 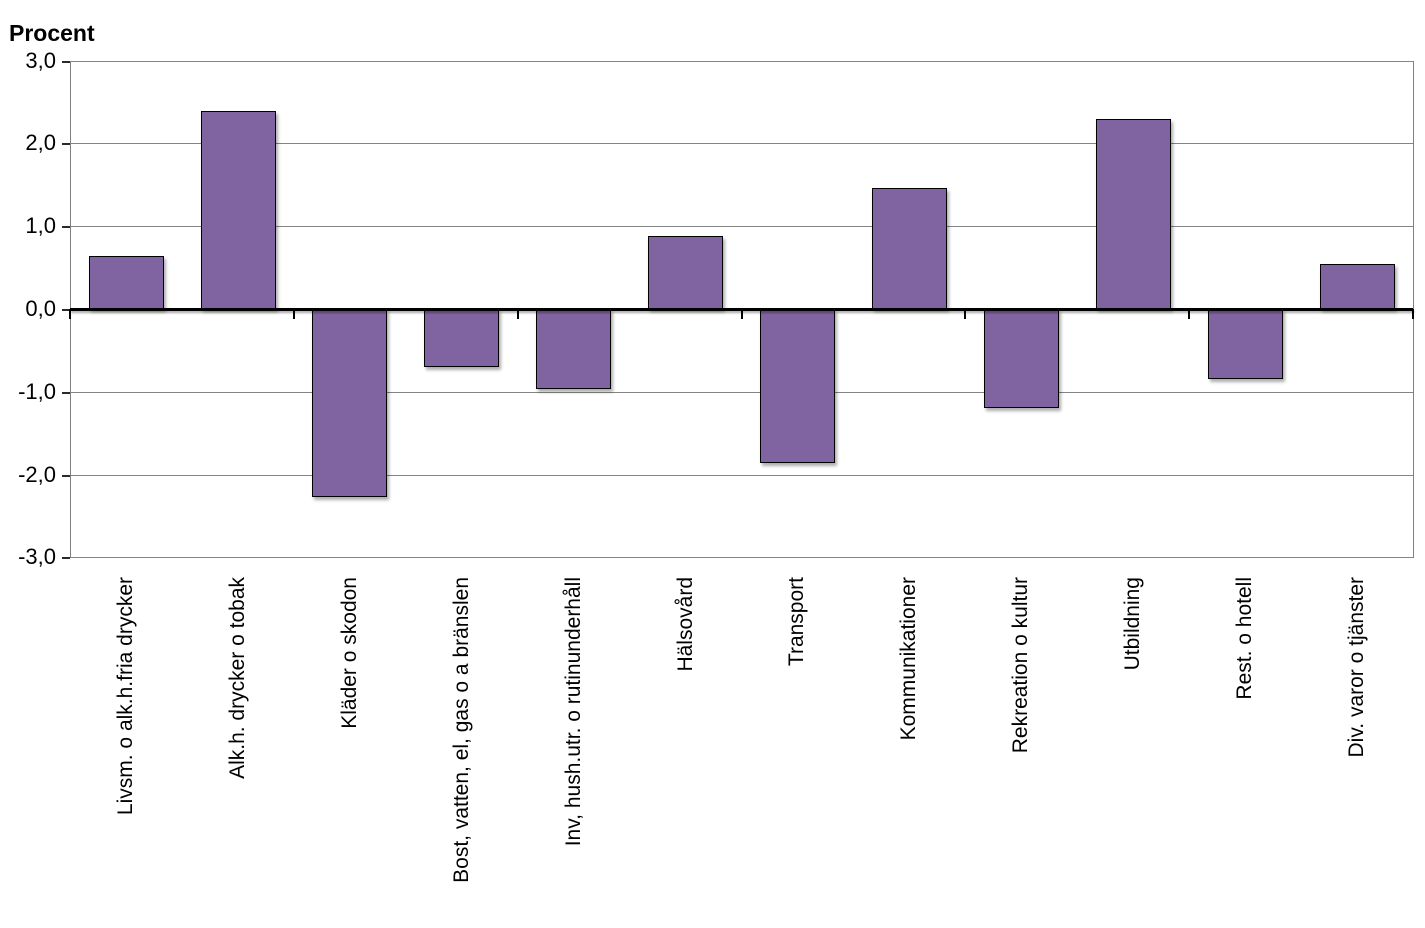 What do you see at coordinates (37, 556) in the screenshot?
I see `y-tick-label: -3,0` at bounding box center [37, 556].